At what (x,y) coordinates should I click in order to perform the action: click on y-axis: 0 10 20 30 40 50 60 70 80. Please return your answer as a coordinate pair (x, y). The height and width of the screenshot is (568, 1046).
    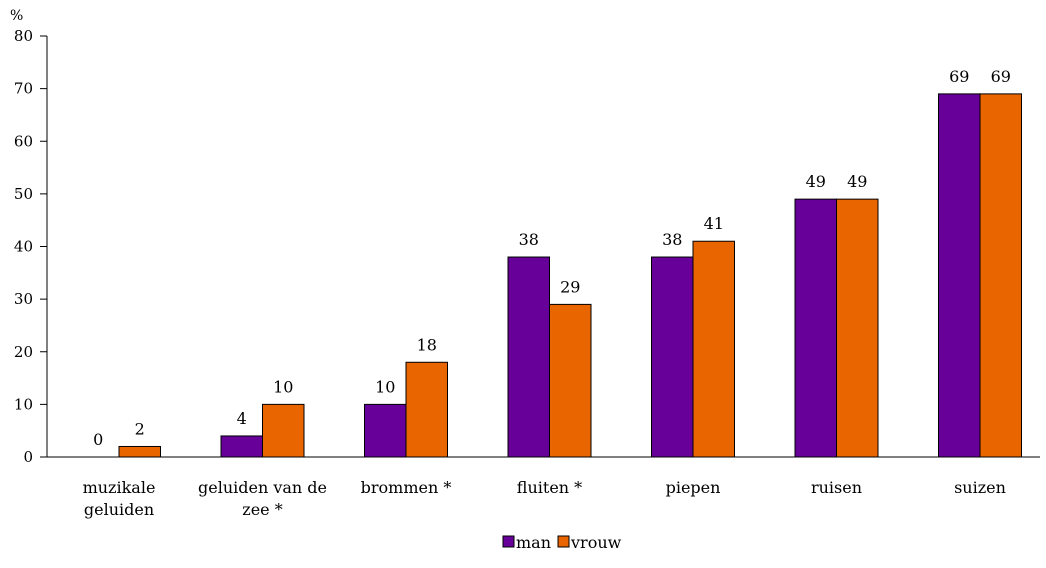
    Looking at the image, I should click on (31, 246).